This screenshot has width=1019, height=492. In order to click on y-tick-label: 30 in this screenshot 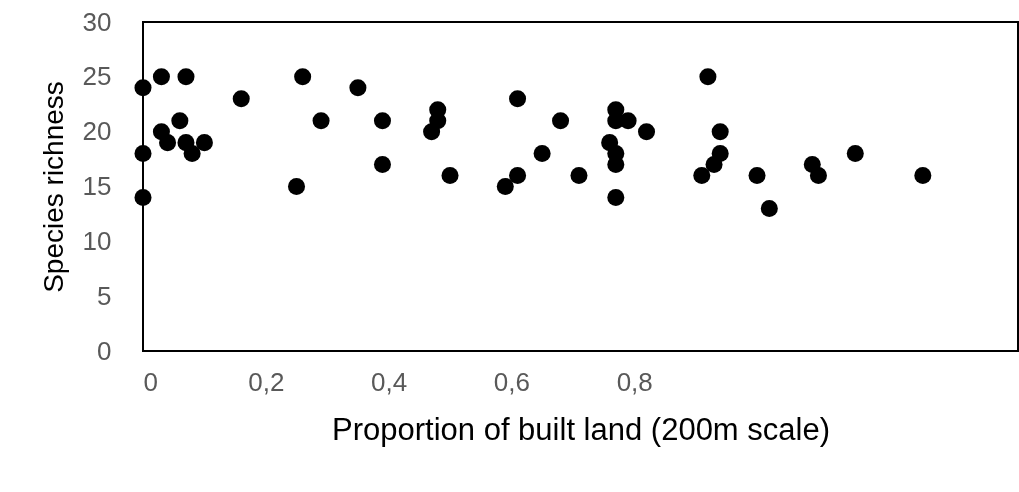, I will do `click(97, 21)`.